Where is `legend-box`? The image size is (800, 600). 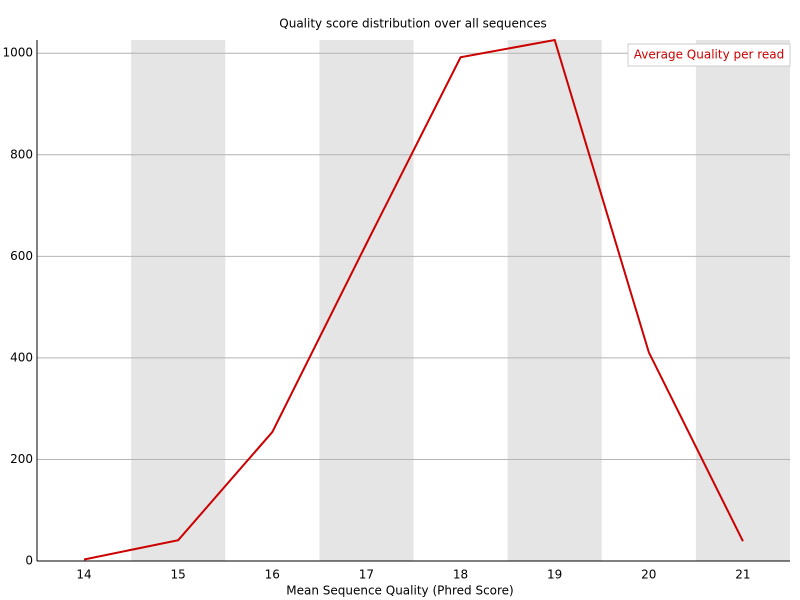
legend-box is located at coordinates (709, 55).